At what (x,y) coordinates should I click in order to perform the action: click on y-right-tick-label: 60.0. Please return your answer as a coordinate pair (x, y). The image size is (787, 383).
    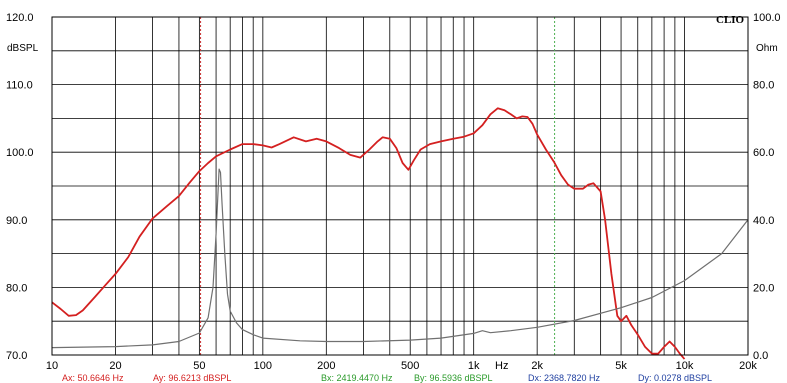
    Looking at the image, I should click on (763, 153).